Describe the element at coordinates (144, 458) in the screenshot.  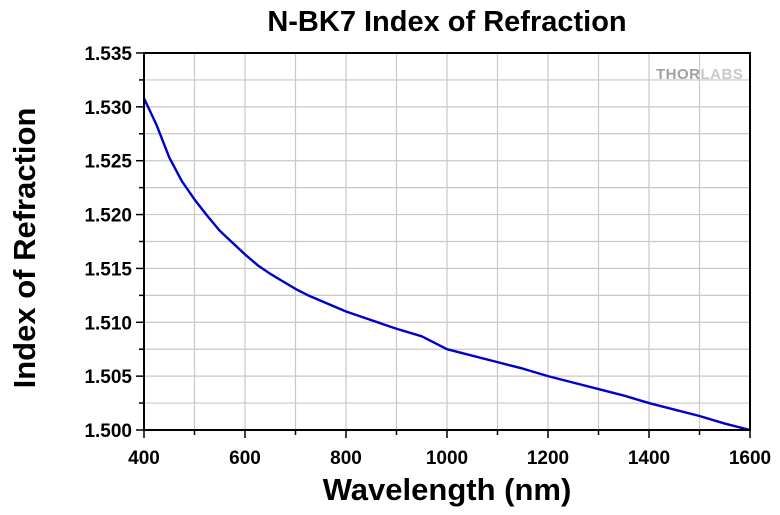
I see `x-tick-label: 400` at that location.